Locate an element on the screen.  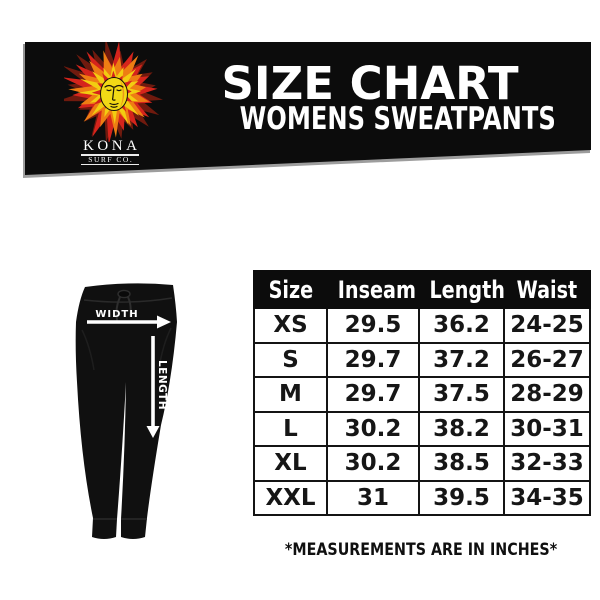
length-arrow-icon is located at coordinates (153, 387).